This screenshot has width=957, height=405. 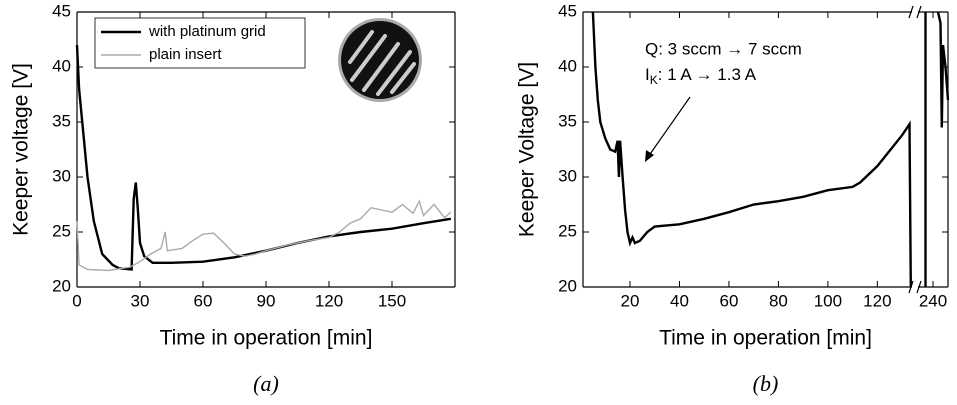 I want to click on insert-stripes, so click(x=382, y=63).